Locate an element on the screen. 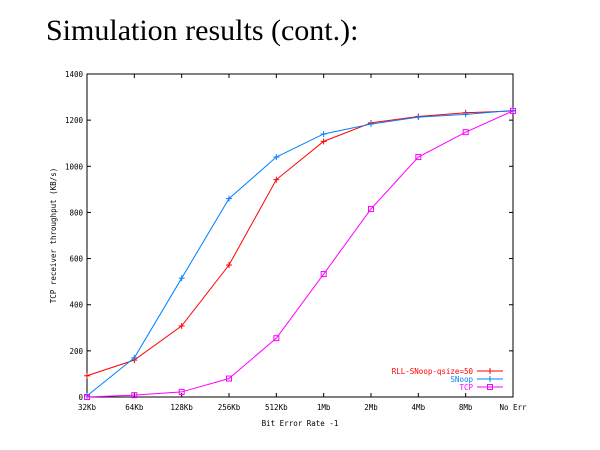  y-axis-label: TCP receiver throughput (KB/s) is located at coordinates (53, 235).